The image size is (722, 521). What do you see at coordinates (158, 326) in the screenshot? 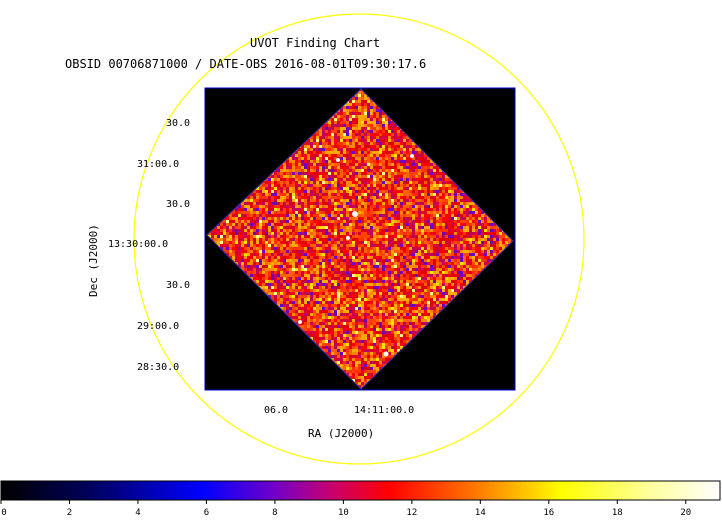
I see `y-tick-label: 29:00.0` at bounding box center [158, 326].